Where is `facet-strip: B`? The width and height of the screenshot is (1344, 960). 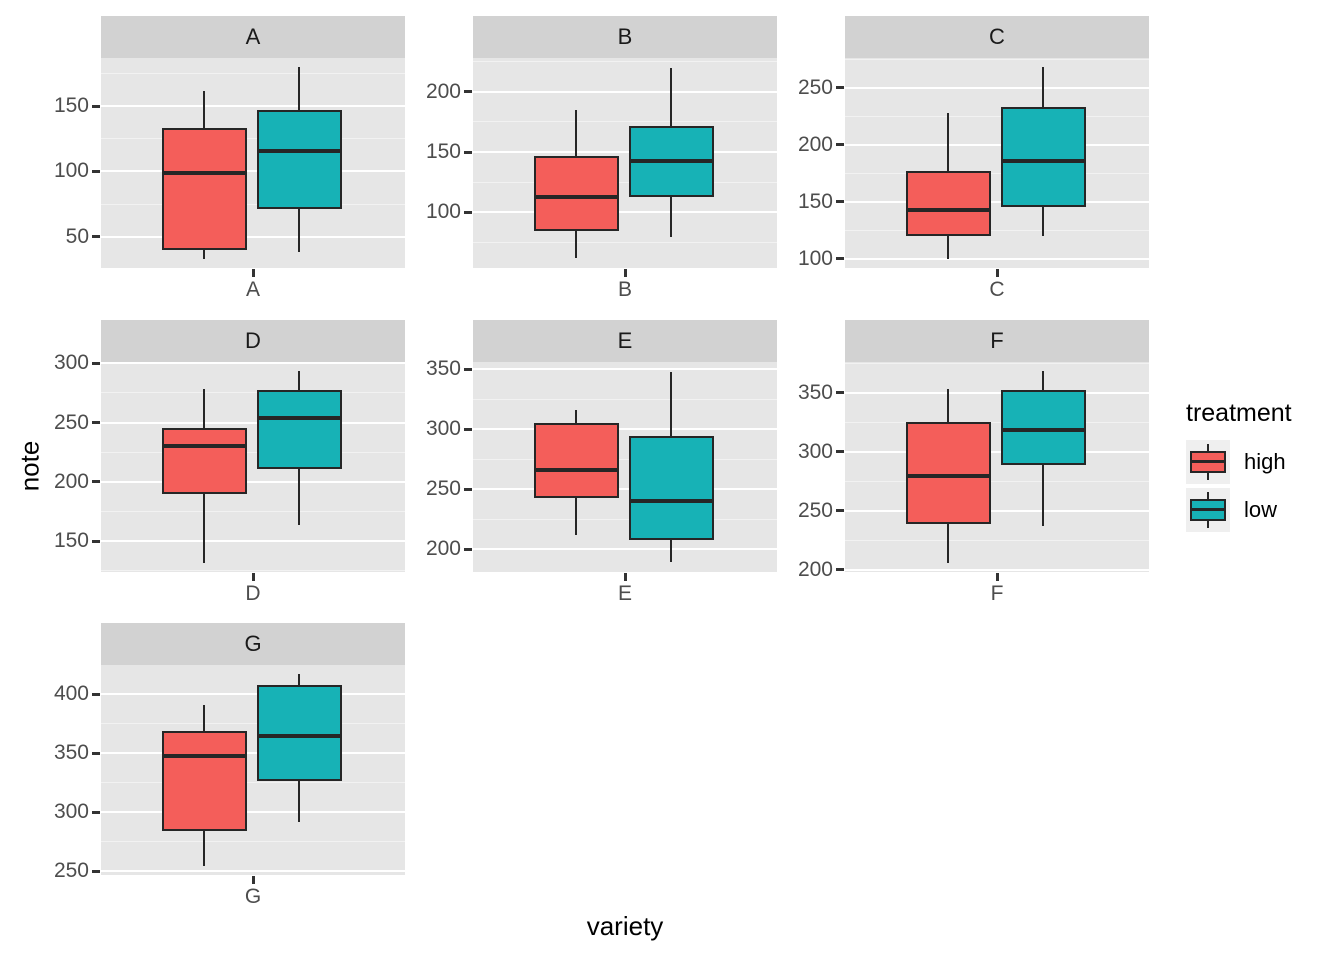
facet-strip: B is located at coordinates (625, 37).